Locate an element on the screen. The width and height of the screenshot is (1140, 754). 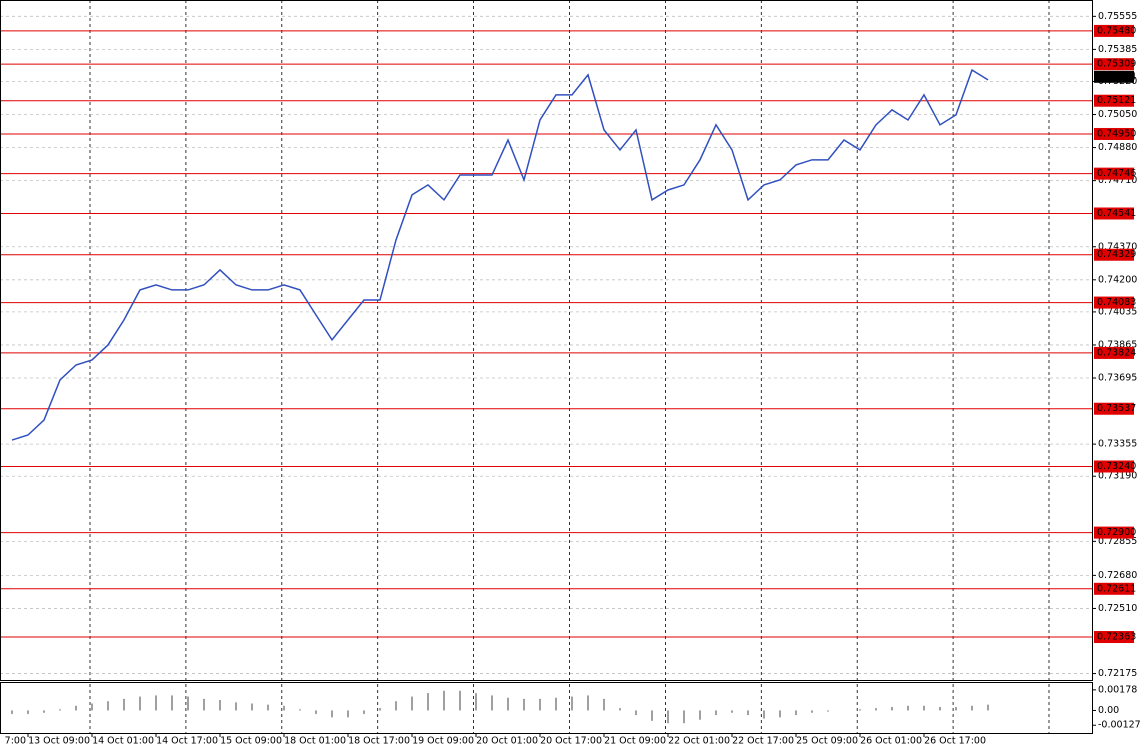
y-tick-label: 0.72510 is located at coordinates (1117, 608).